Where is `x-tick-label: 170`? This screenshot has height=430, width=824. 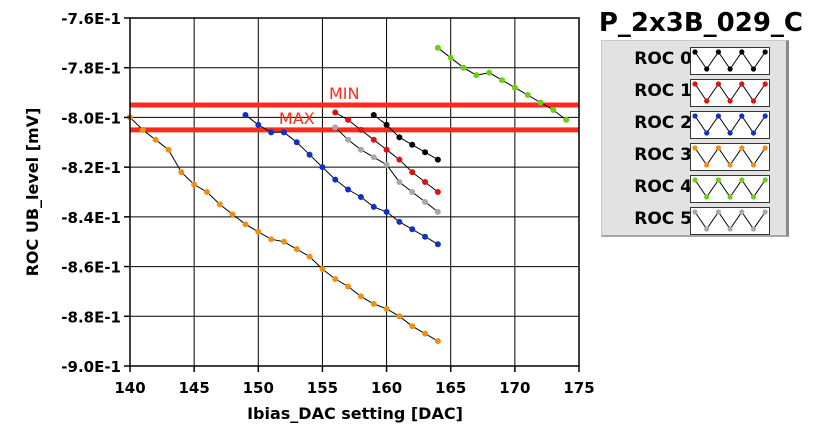
x-tick-label: 170 is located at coordinates (514, 388).